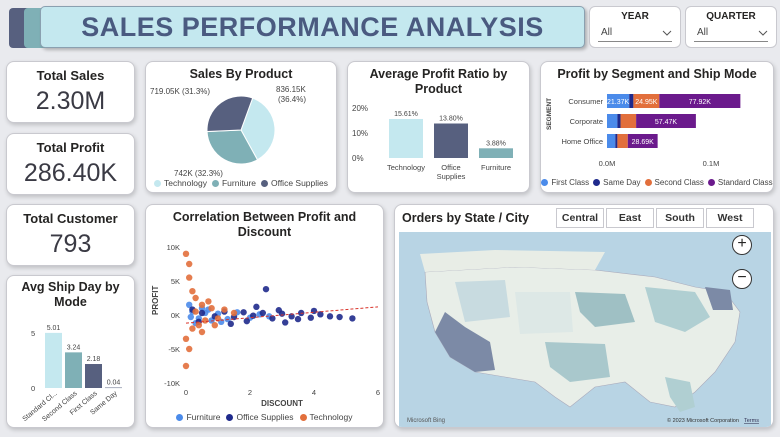  Describe the element at coordinates (703, 420) in the screenshot. I see `map-attribution: © 2023 Microsoft Corporation` at that location.